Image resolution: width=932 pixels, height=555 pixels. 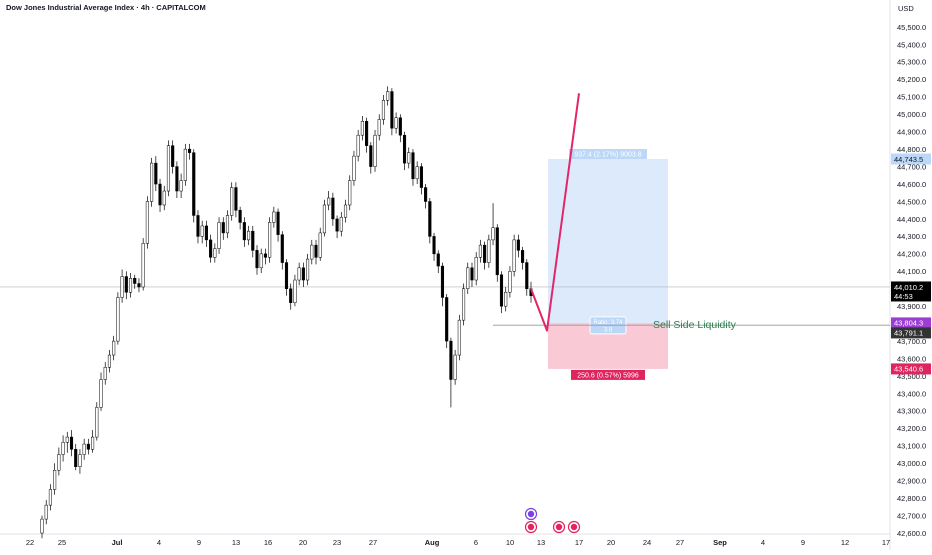 I want to click on time-tick-label: 13, so click(x=541, y=542).